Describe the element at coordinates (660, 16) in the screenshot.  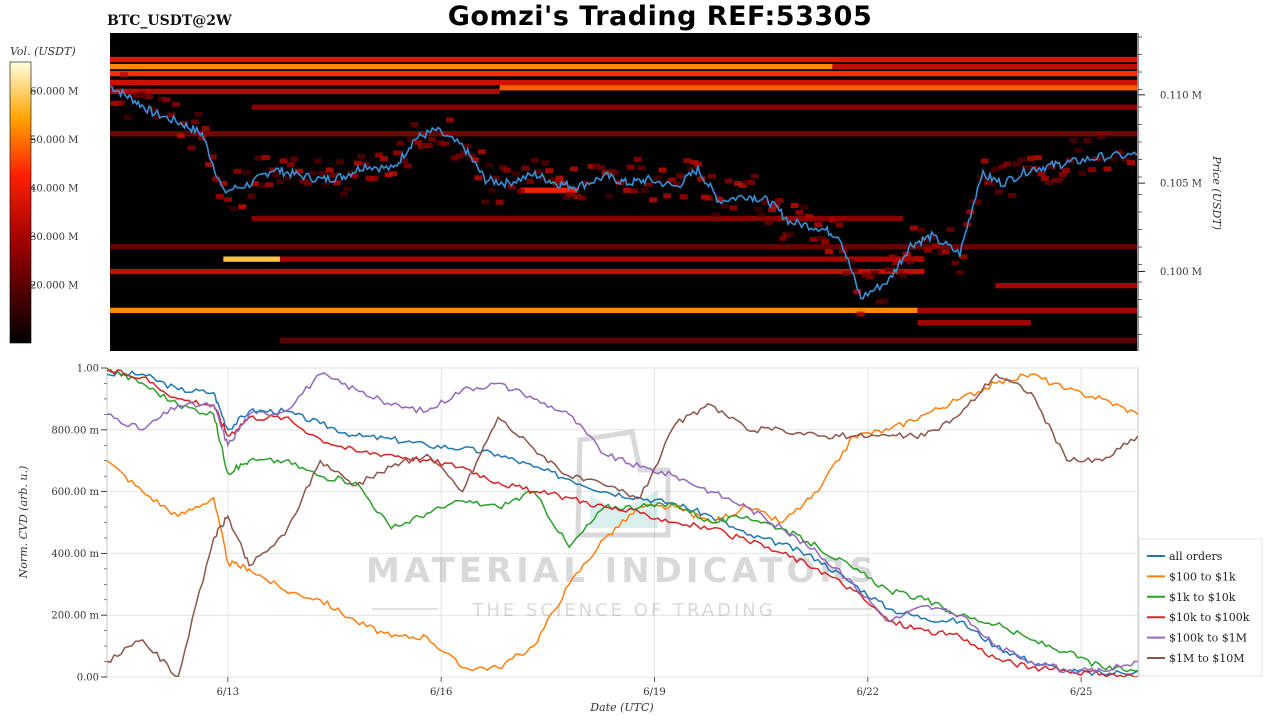
I see `chart-title: Gomzi's Trading REF:53305` at that location.